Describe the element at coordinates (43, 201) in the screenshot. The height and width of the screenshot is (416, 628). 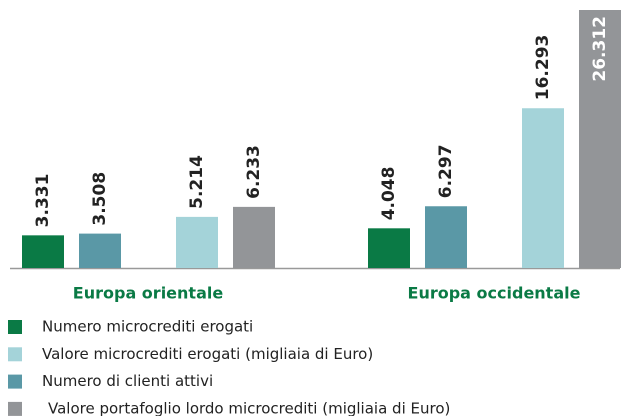
I see `data-label: 3.331` at that location.